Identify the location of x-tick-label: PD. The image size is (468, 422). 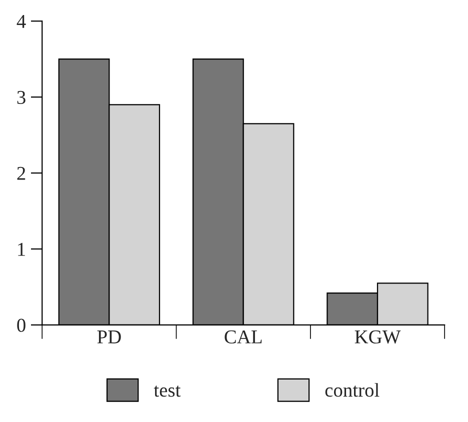
(109, 337).